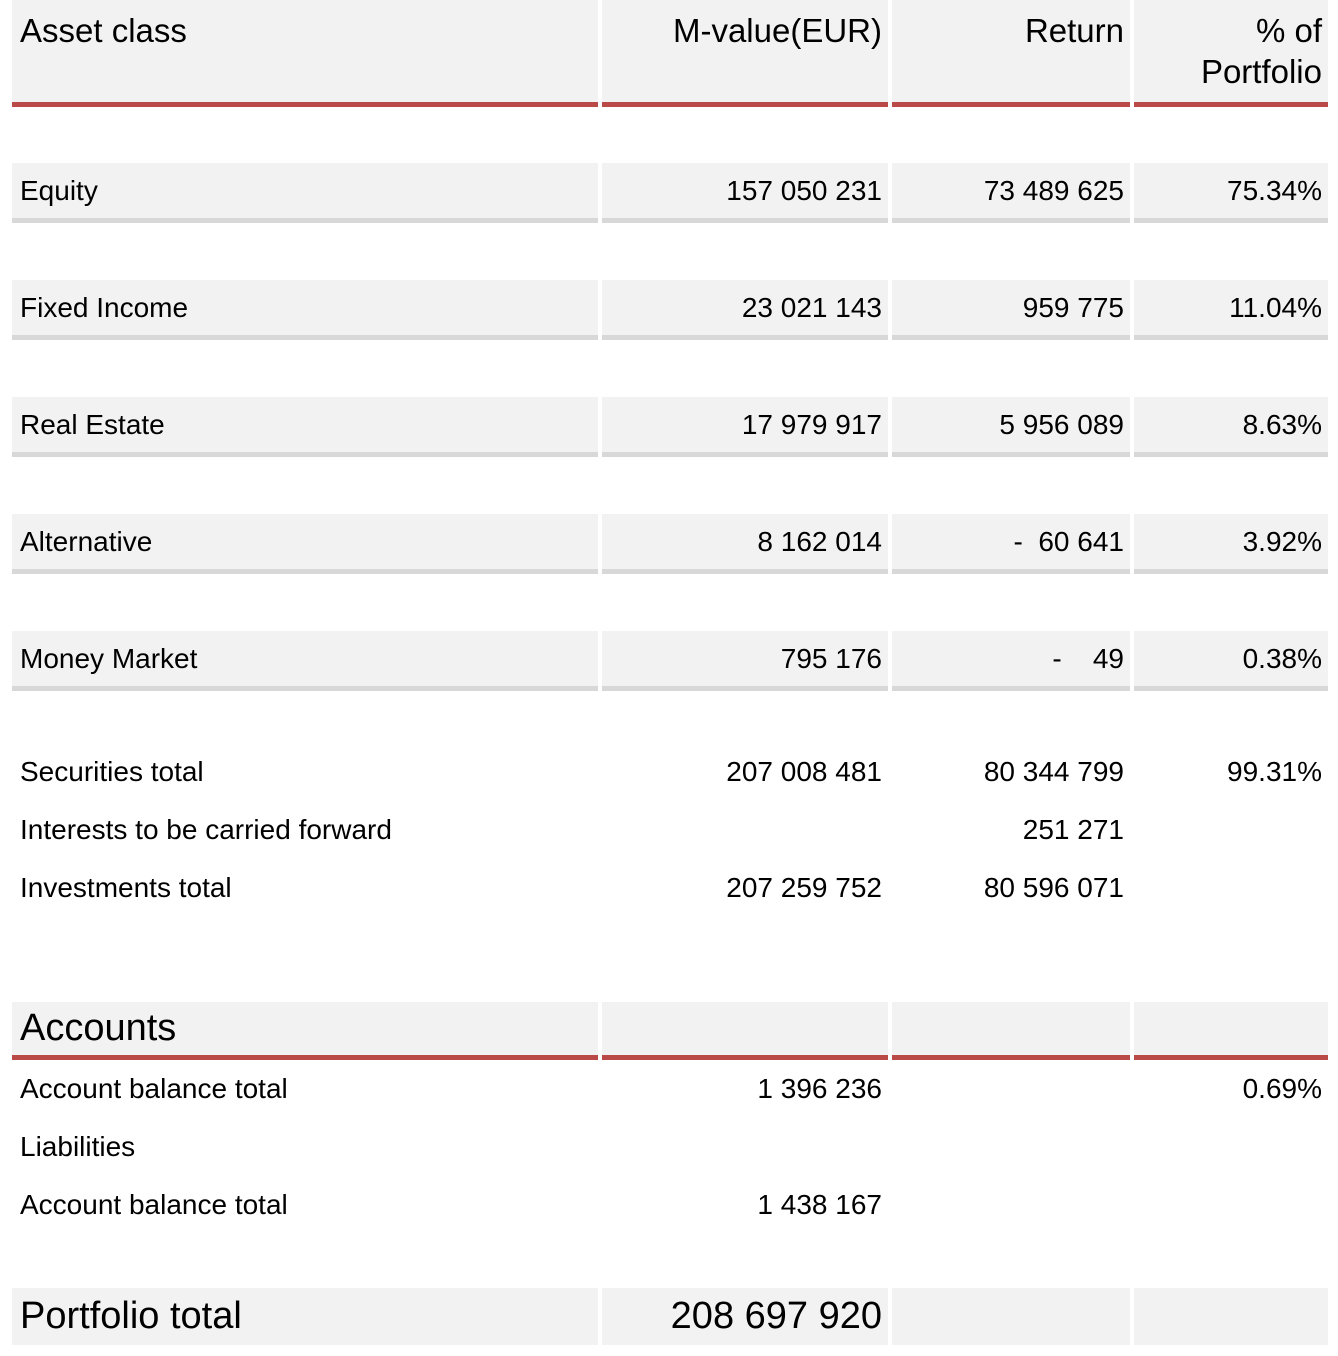 The height and width of the screenshot is (1356, 1338). What do you see at coordinates (112, 771) in the screenshot?
I see `summary-label: Securities total` at bounding box center [112, 771].